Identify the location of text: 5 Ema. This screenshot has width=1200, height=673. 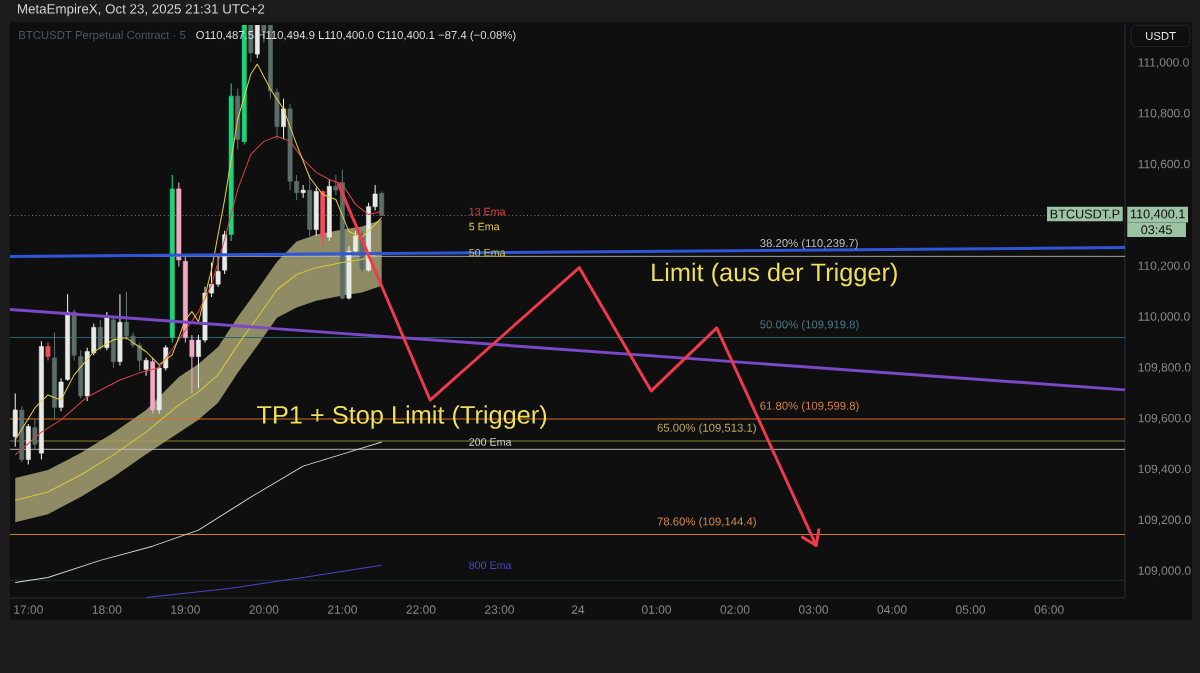
(484, 226).